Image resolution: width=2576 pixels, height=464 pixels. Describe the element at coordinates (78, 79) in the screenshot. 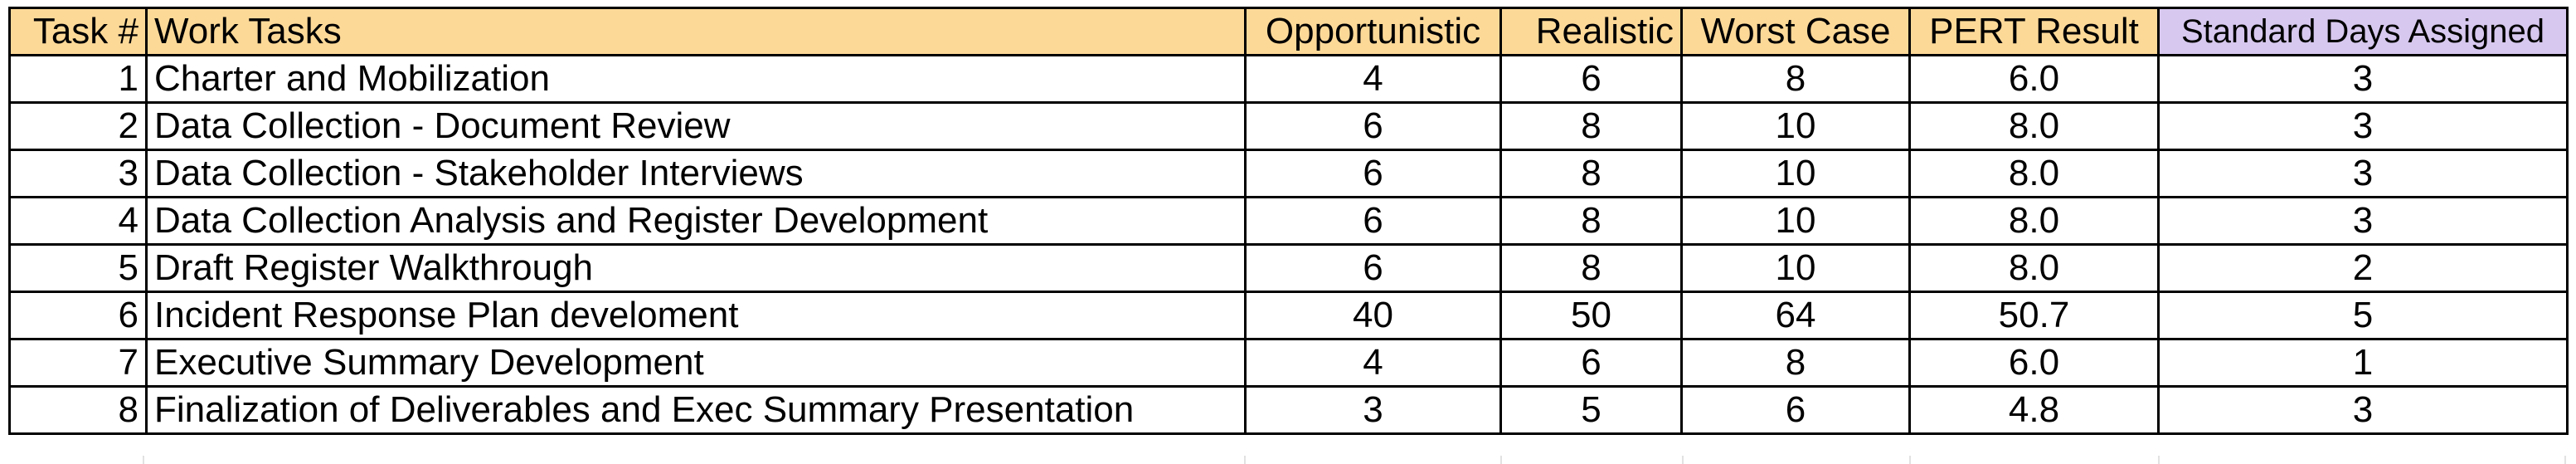

I see `cell-task-num: 1` at that location.